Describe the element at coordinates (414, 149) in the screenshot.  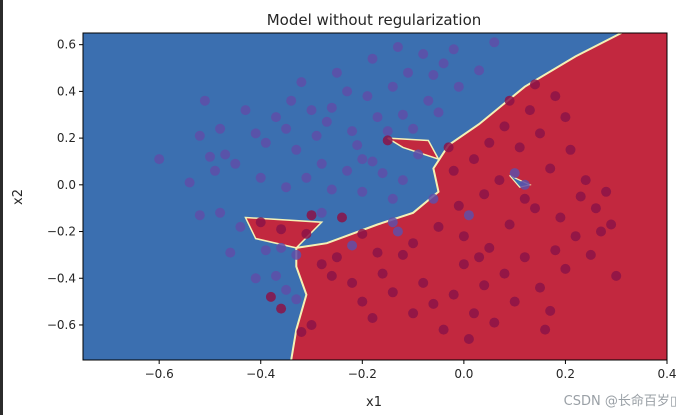
I see `region-spike` at that location.